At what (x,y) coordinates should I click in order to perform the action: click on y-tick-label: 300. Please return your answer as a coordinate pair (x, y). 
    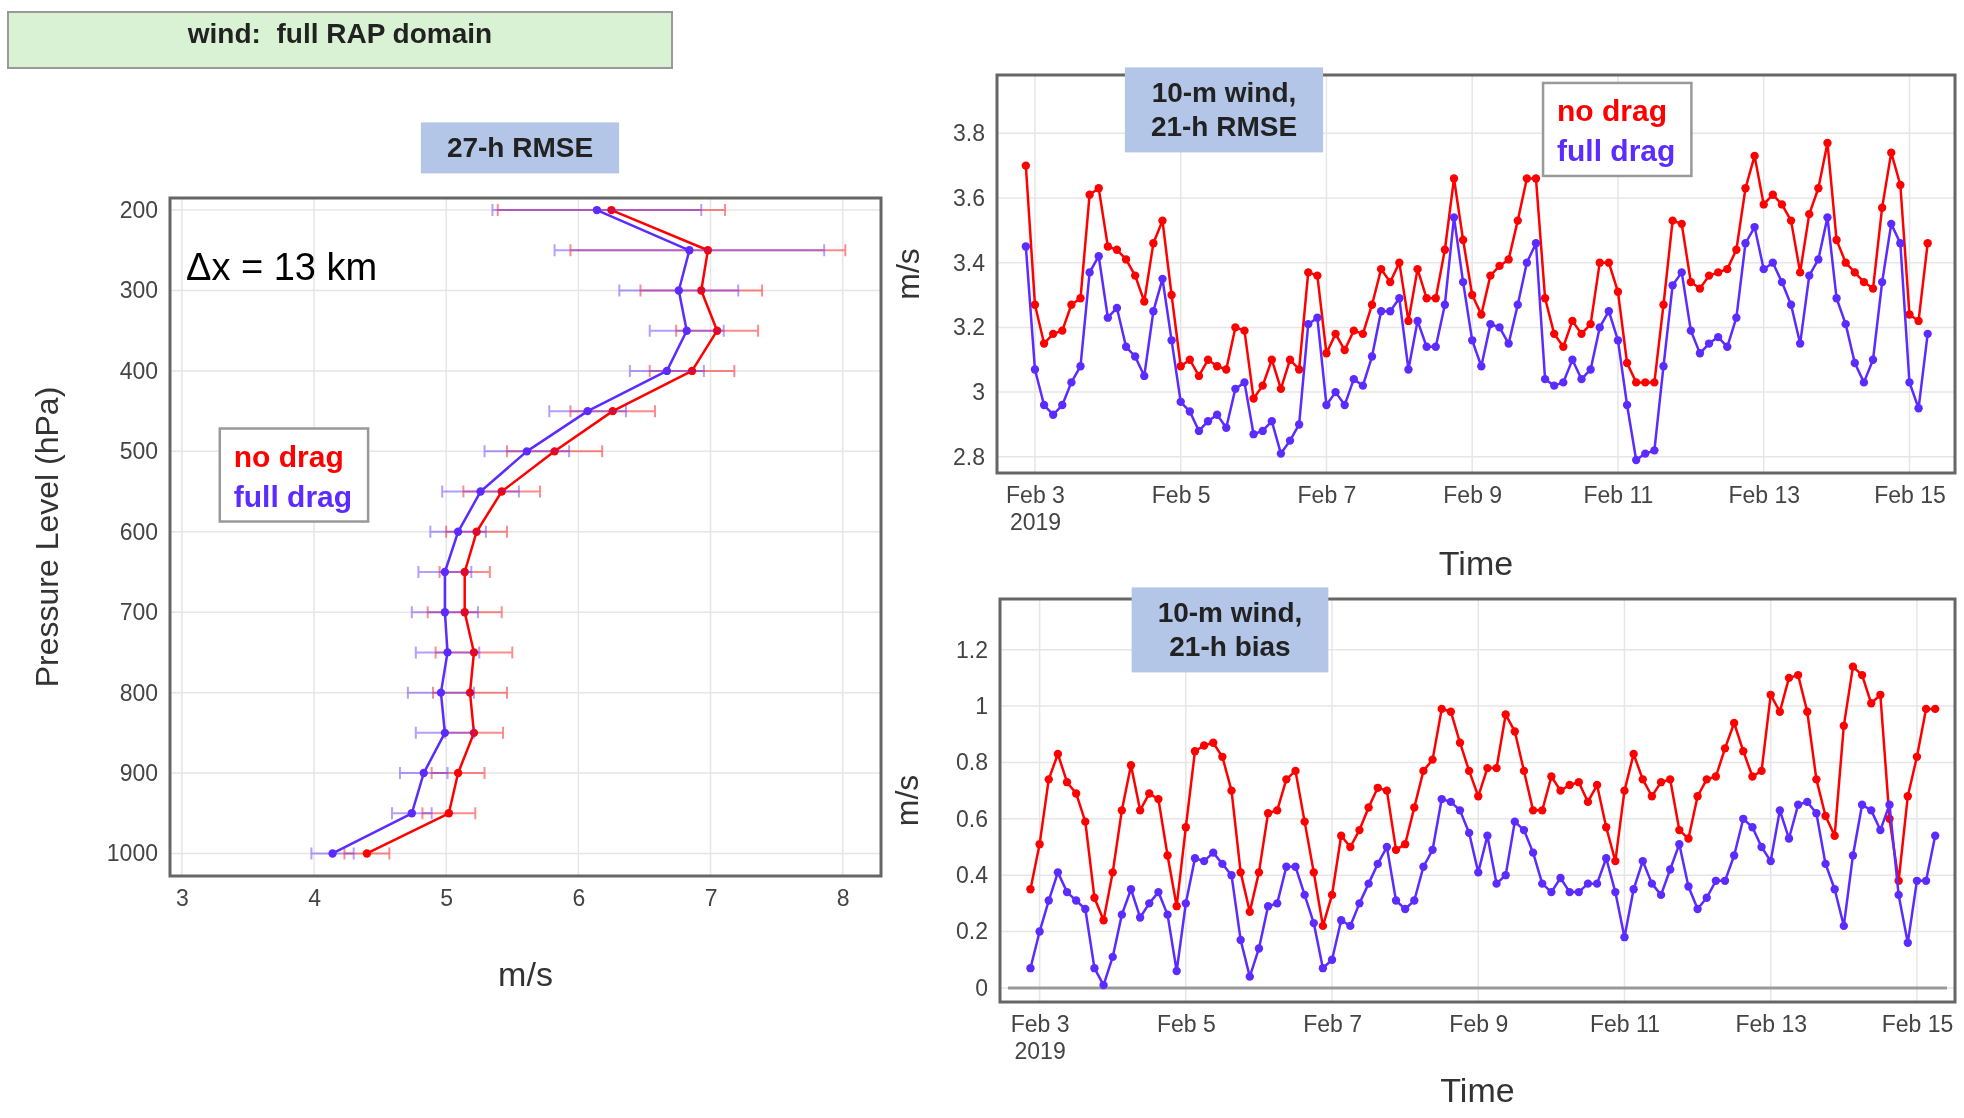
    Looking at the image, I should click on (138, 290).